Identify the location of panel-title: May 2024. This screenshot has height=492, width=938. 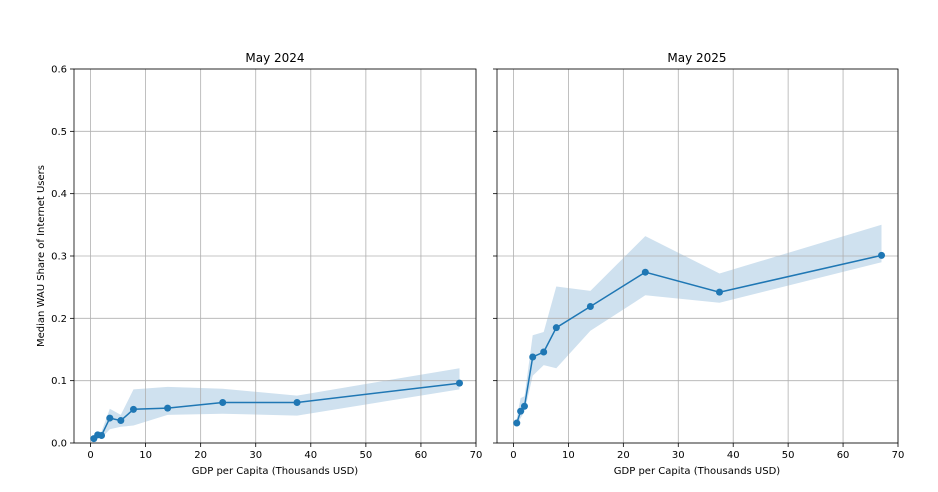
(274, 58).